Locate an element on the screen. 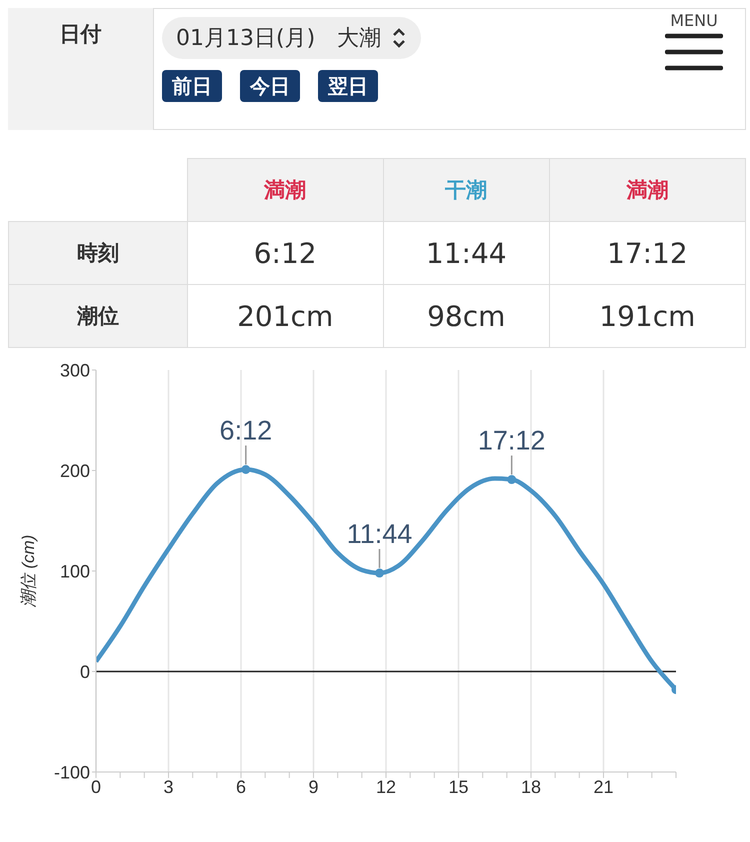 The image size is (750, 842). text: 前日 is located at coordinates (192, 86).